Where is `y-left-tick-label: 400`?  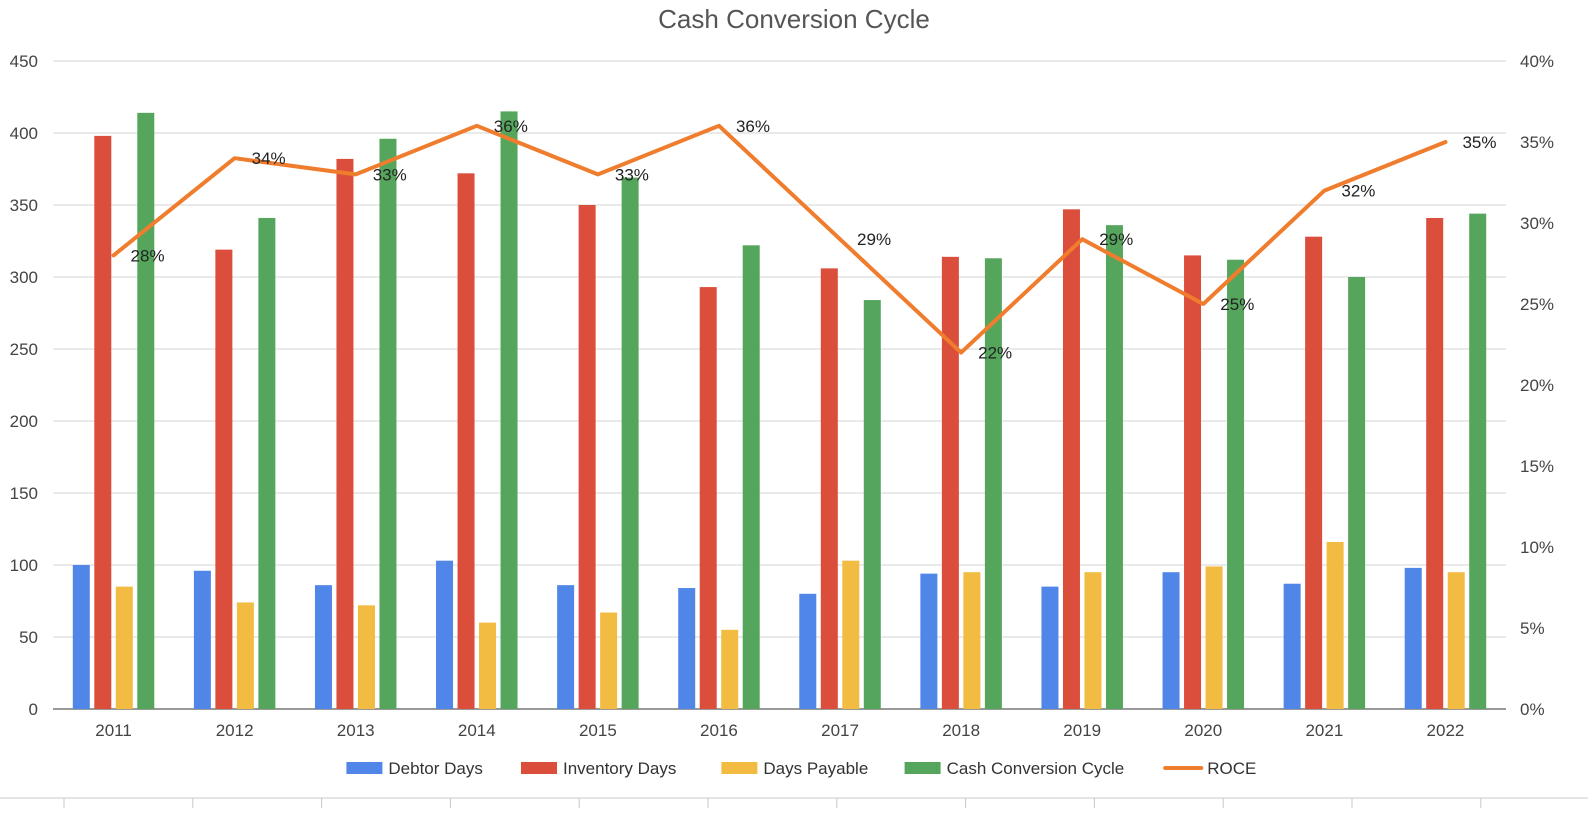
y-left-tick-label: 400 is located at coordinates (24, 133).